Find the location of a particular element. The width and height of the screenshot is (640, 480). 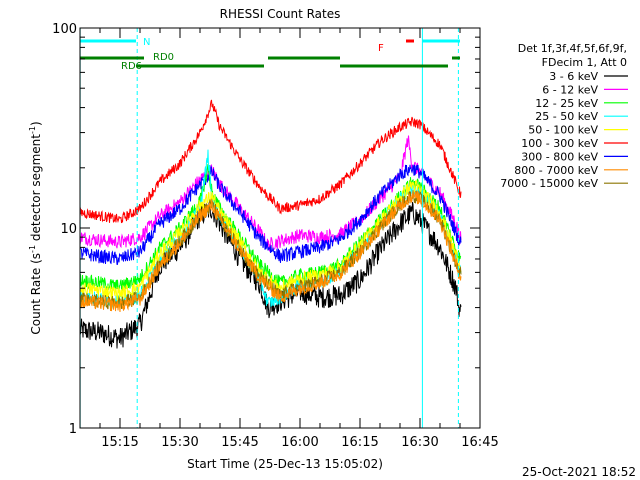

x-tick-label-0: 15:15 is located at coordinates (119, 442).